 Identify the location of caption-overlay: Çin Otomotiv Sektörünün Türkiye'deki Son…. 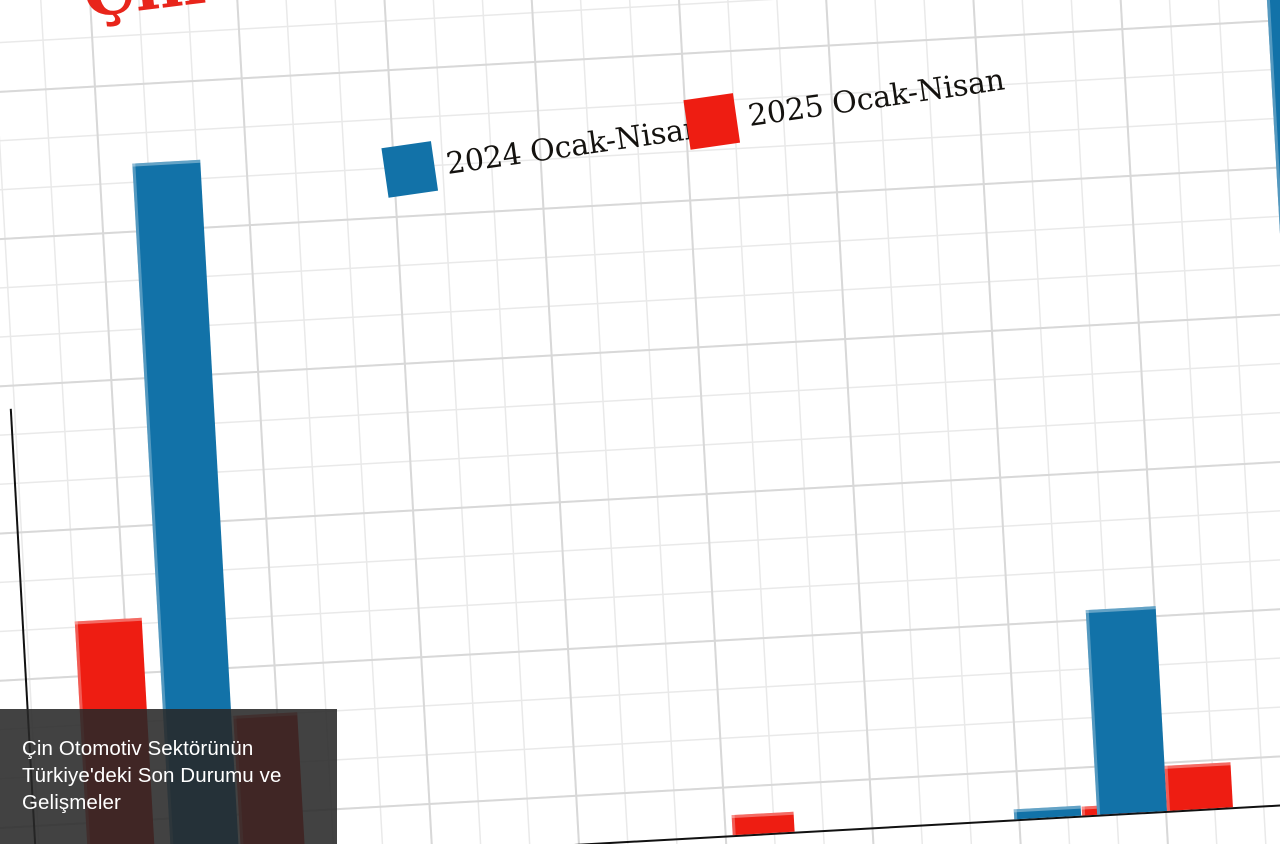
(168, 776).